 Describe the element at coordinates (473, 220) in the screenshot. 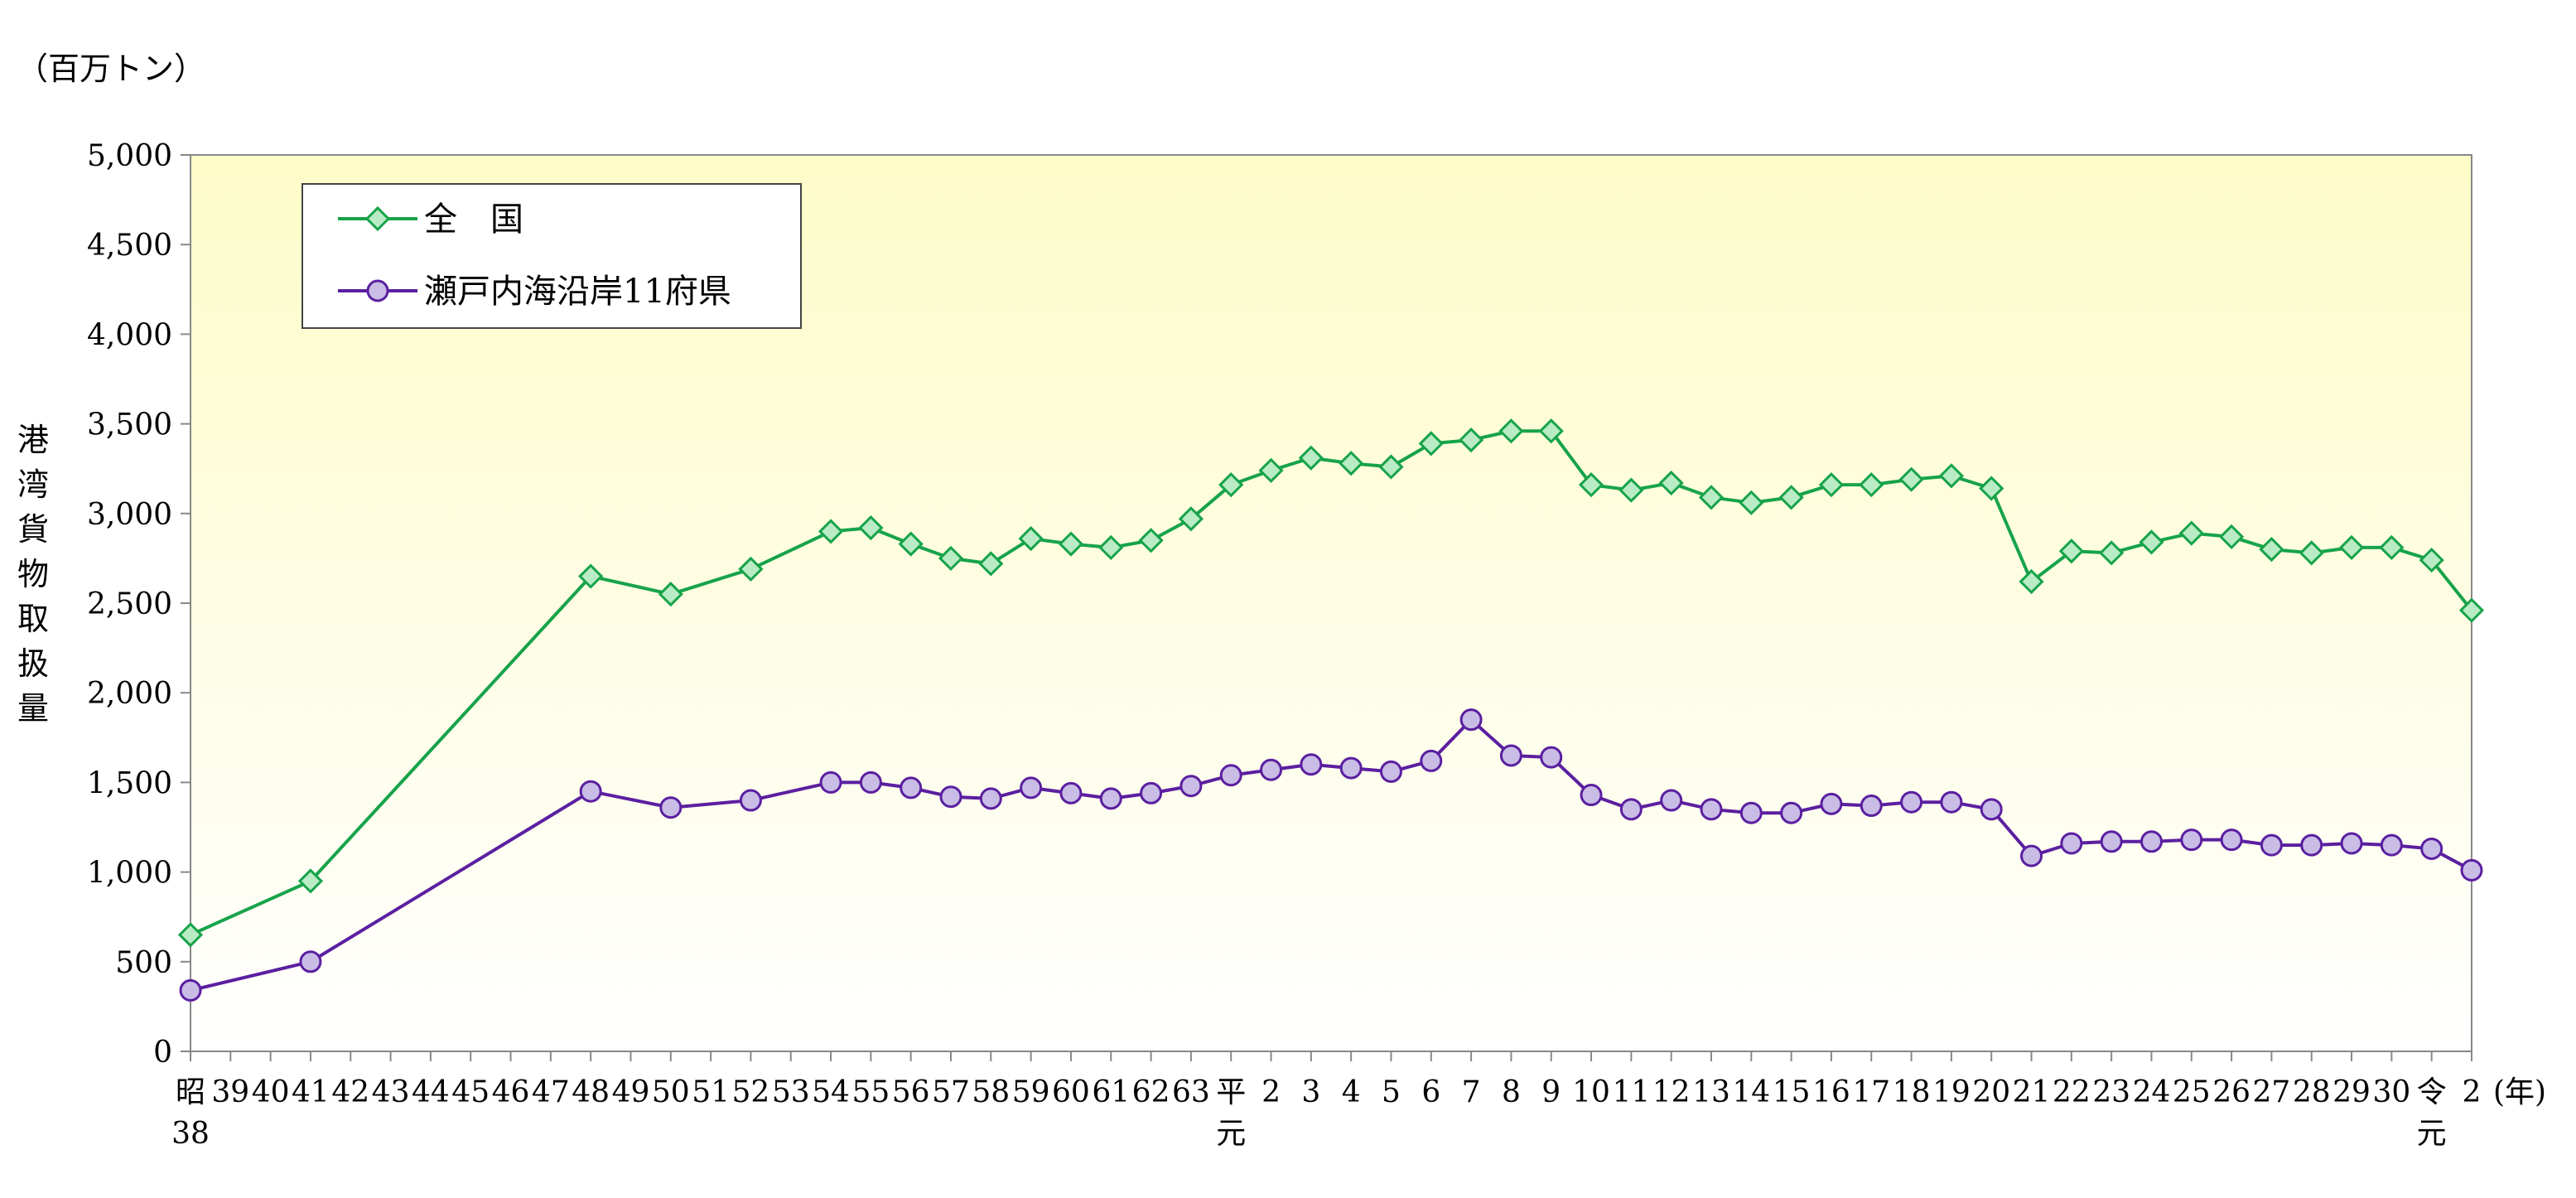

I see `legend-label: 全 国` at that location.